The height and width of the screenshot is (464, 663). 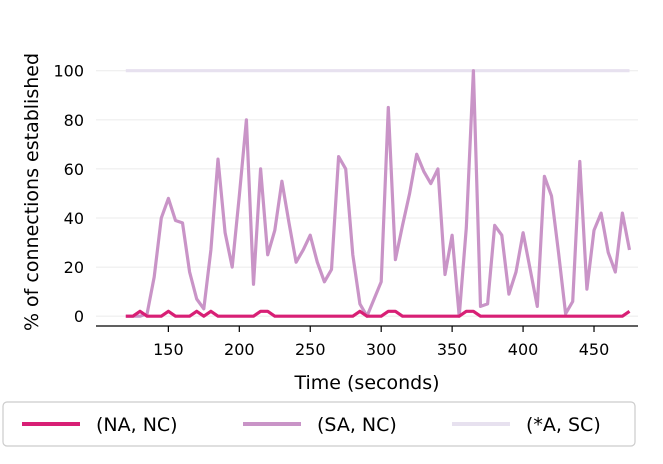 I want to click on legend-label-na-nc: (NA, NC), so click(x=137, y=425).